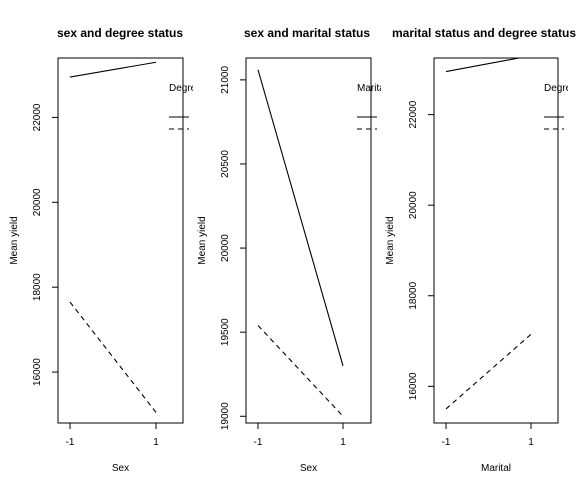 This screenshot has width=576, height=480. I want to click on legend-title: Marital, so click(372, 88).